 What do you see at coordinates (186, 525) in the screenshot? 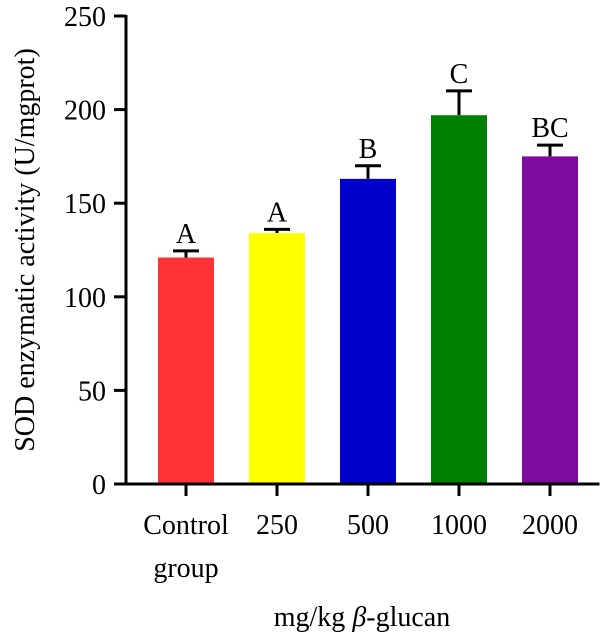
I see `x-tick-label: Control` at bounding box center [186, 525].